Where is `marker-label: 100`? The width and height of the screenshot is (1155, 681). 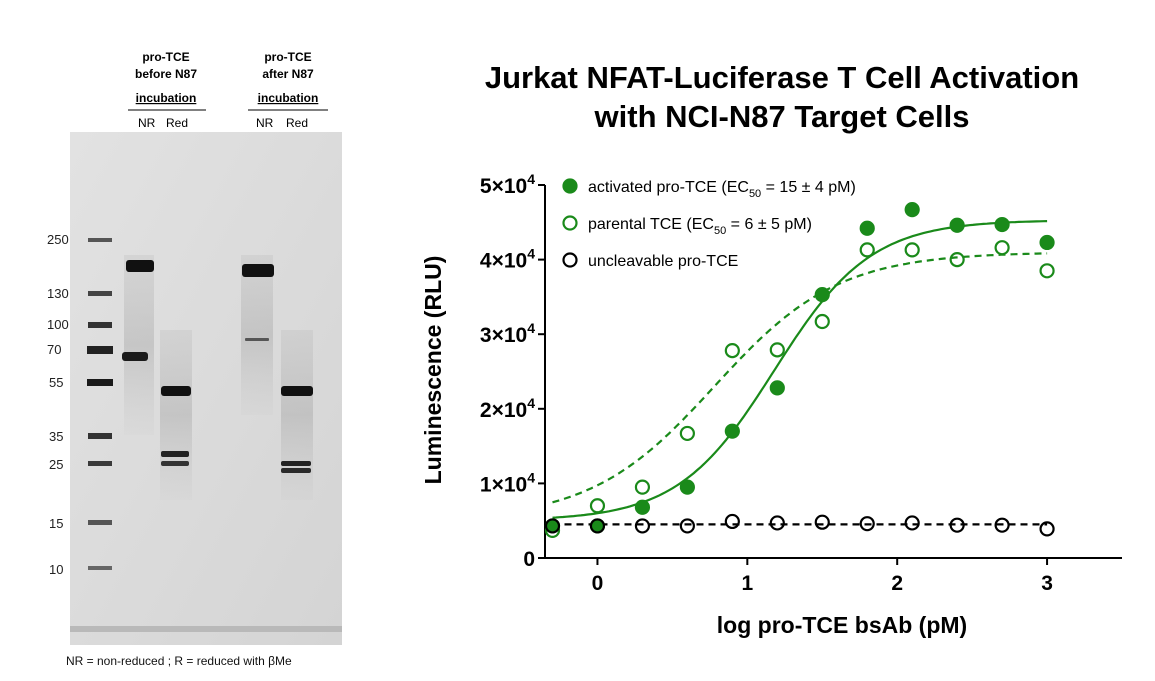
marker-label: 100 is located at coordinates (58, 324).